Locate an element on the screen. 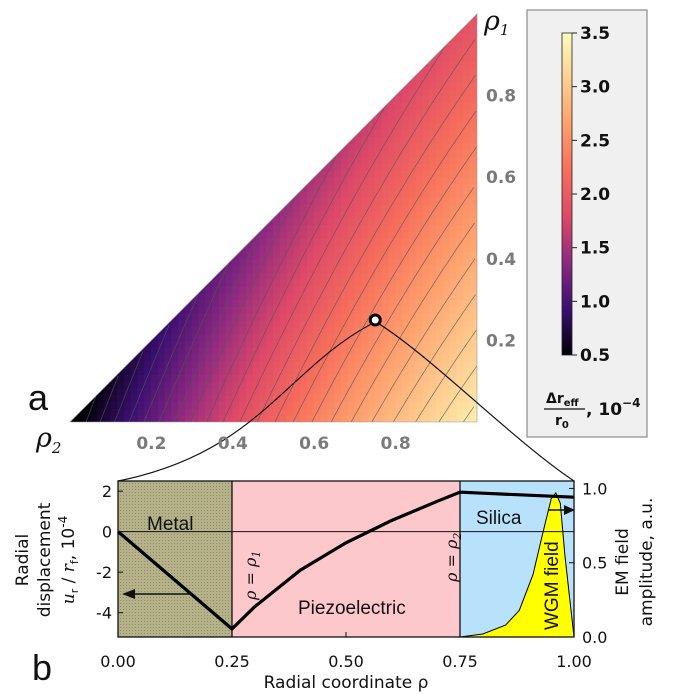 This screenshot has width=680, height=694. metal-label: Metal is located at coordinates (170, 524).